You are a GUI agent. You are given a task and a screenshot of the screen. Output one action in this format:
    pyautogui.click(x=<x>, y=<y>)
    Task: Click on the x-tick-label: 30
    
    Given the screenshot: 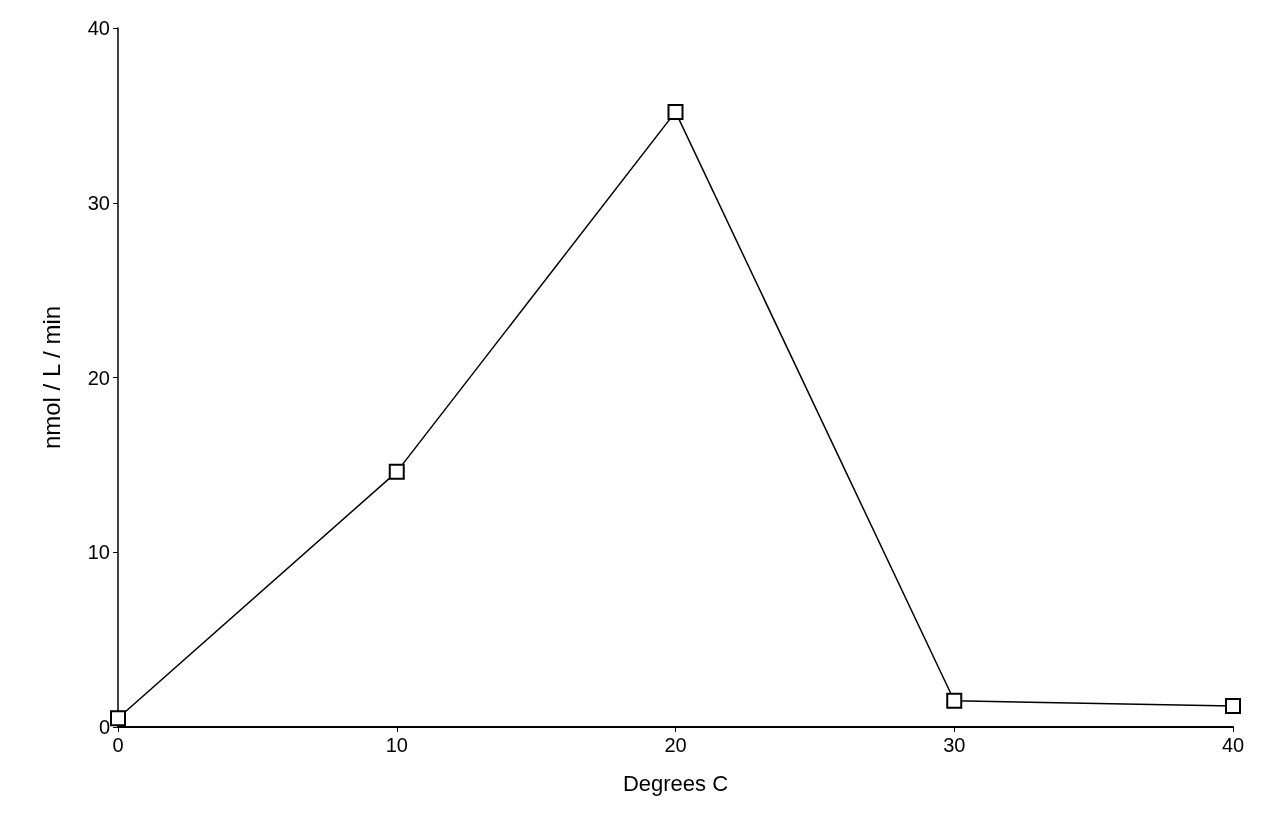 What is the action you would take?
    pyautogui.click(x=954, y=745)
    